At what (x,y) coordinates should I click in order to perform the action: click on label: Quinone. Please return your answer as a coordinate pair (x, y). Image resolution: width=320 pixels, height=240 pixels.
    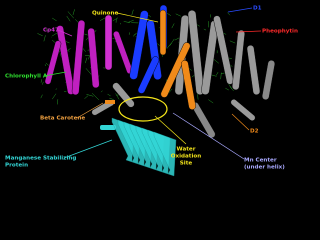
    Looking at the image, I should click on (105, 14).